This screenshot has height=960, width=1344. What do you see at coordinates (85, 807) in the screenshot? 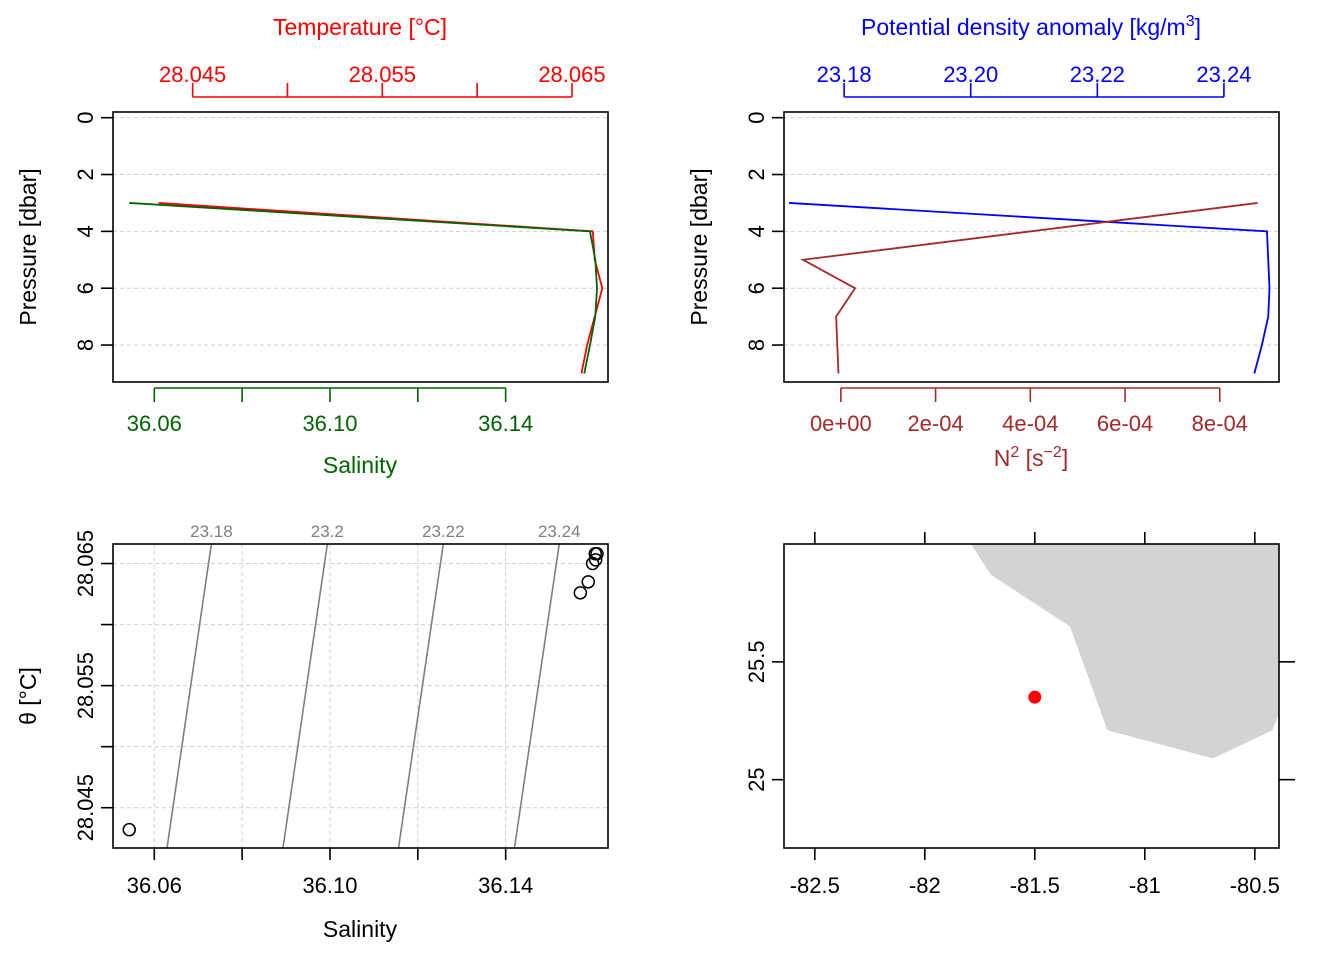
I see `y-tick-label: 28.045` at bounding box center [85, 807].